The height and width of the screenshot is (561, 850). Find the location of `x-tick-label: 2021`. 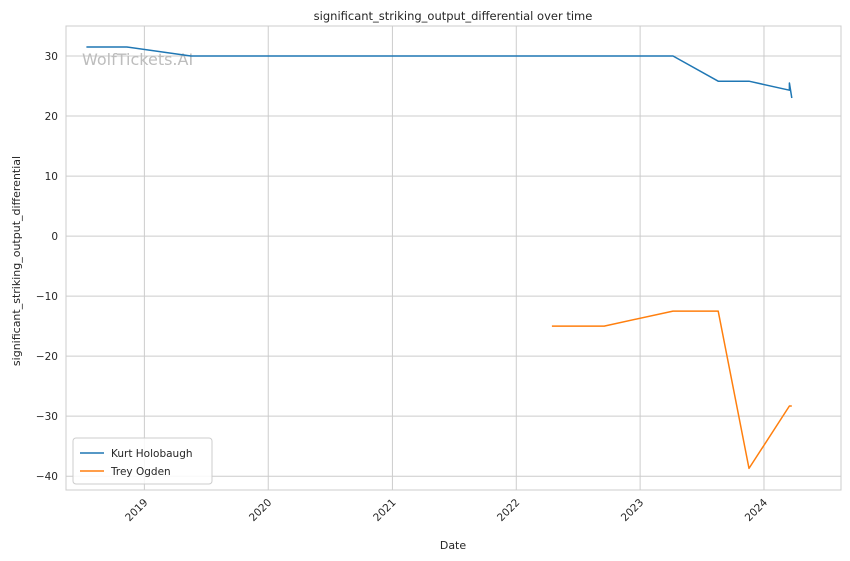

x-tick-label: 2021 is located at coordinates (384, 510).